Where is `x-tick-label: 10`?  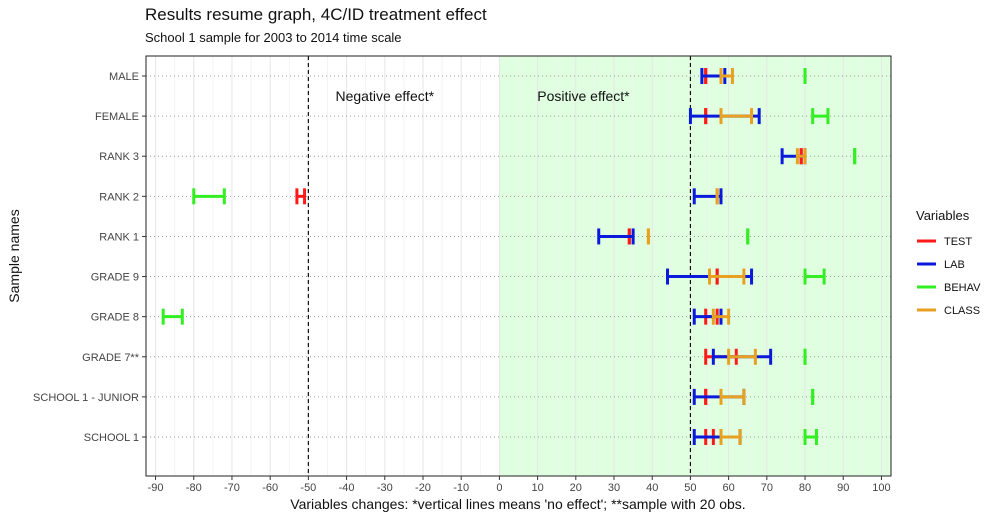 x-tick-label: 10 is located at coordinates (537, 488).